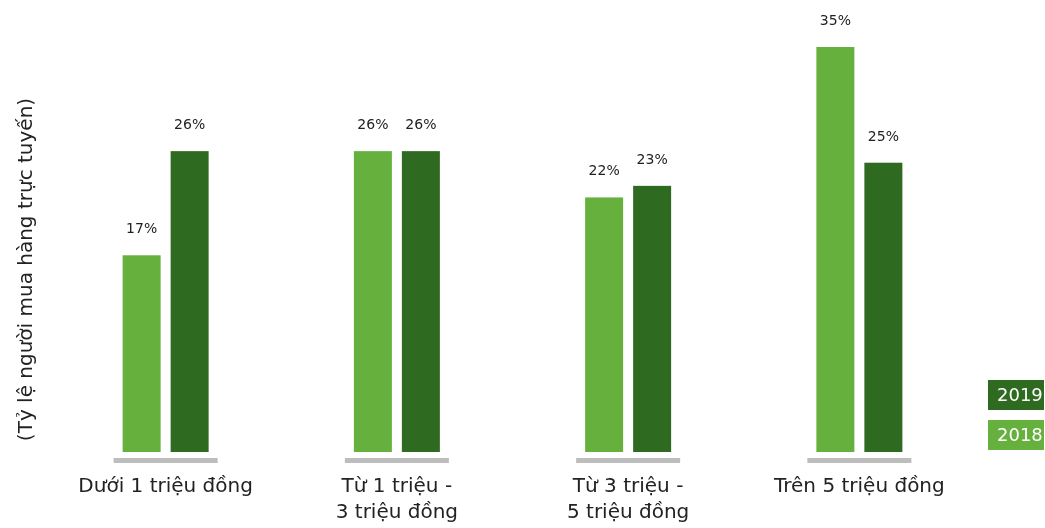 This screenshot has height=528, width=1045. Describe the element at coordinates (883, 135) in the screenshot. I see `data-label: 25%` at that location.